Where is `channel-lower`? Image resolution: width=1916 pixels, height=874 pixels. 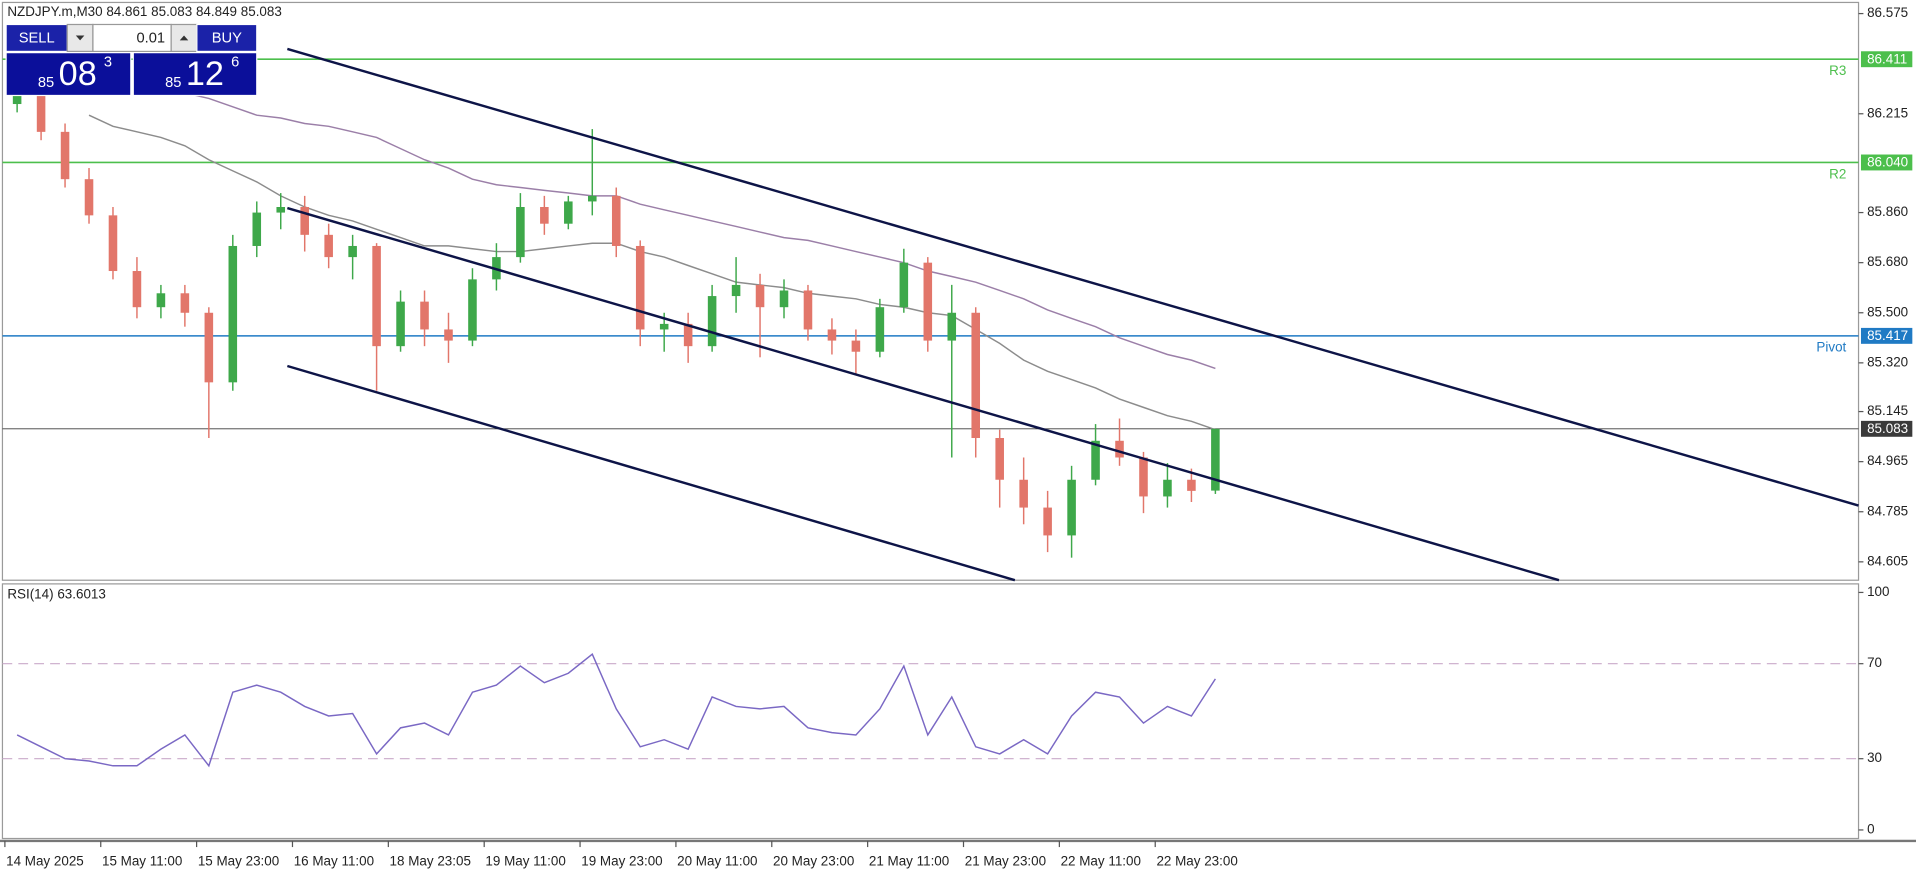 channel-lower is located at coordinates (651, 473).